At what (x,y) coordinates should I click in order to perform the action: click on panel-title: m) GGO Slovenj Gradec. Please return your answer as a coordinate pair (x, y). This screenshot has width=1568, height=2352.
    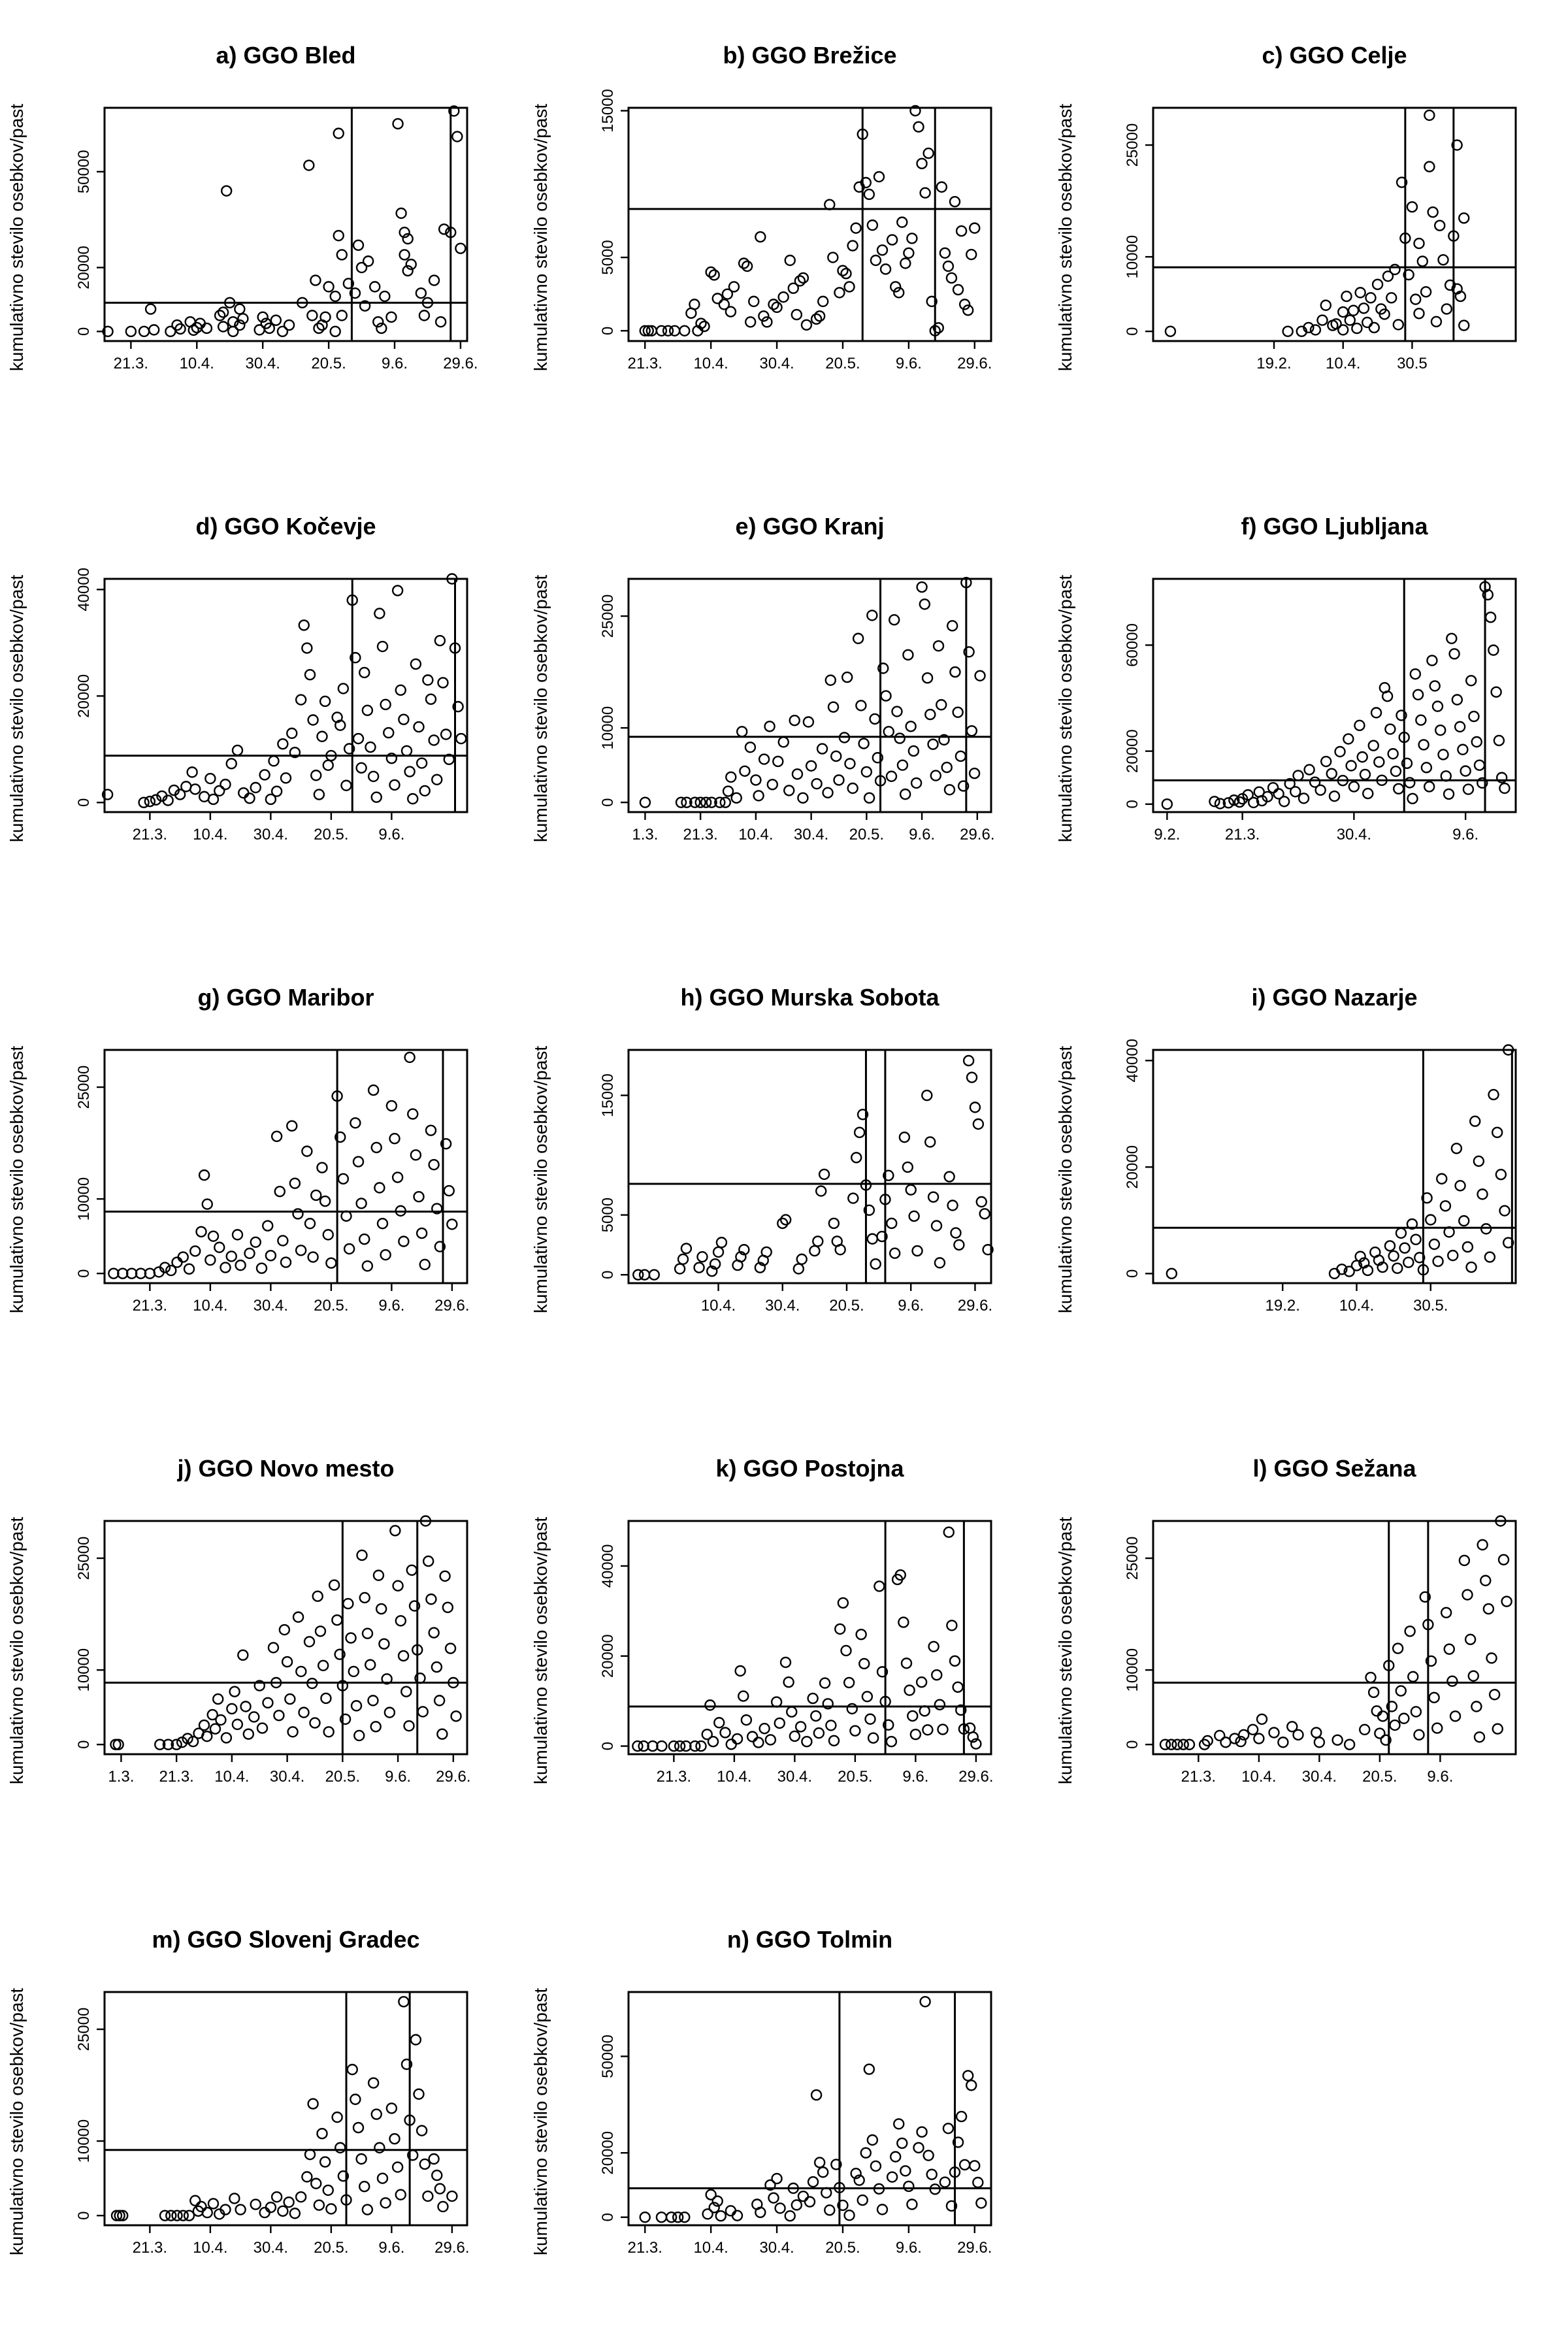
    Looking at the image, I should click on (285, 1939).